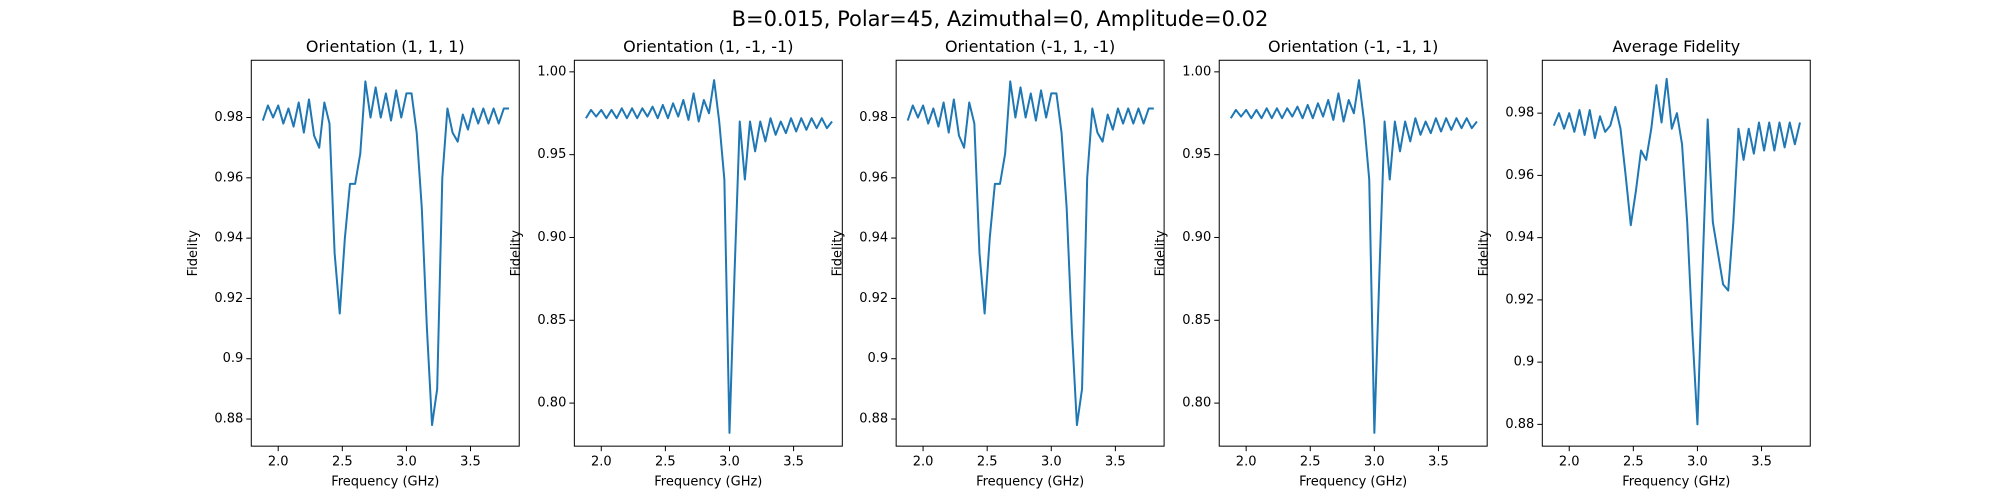  I want to click on subplot-title: Orientation (-1, 1, -1), so click(1030, 46).